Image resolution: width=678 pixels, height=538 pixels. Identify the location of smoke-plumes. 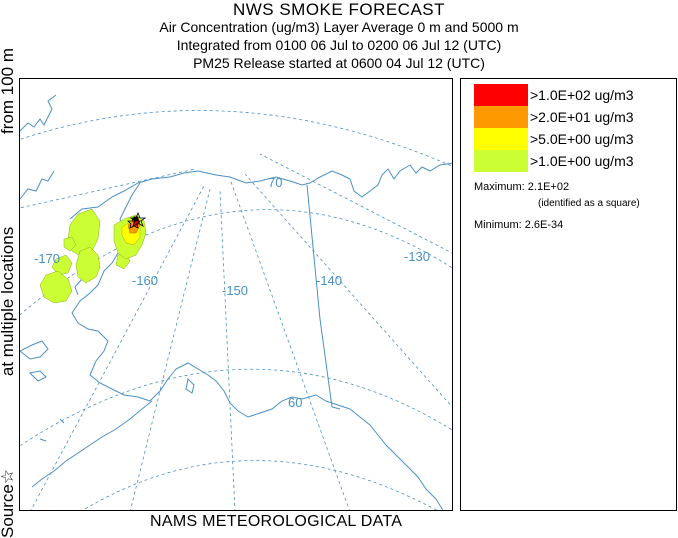
(93, 256).